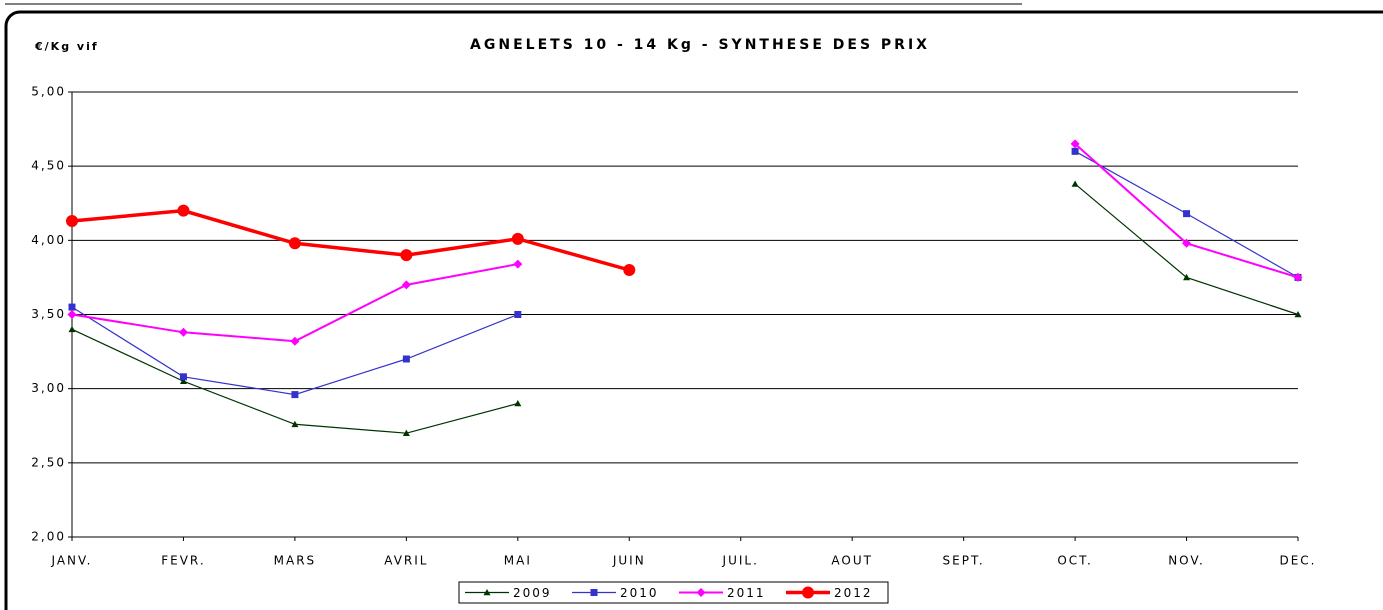 The width and height of the screenshot is (1383, 610). What do you see at coordinates (48, 240) in the screenshot?
I see `y-tick-label: 4,00` at bounding box center [48, 240].